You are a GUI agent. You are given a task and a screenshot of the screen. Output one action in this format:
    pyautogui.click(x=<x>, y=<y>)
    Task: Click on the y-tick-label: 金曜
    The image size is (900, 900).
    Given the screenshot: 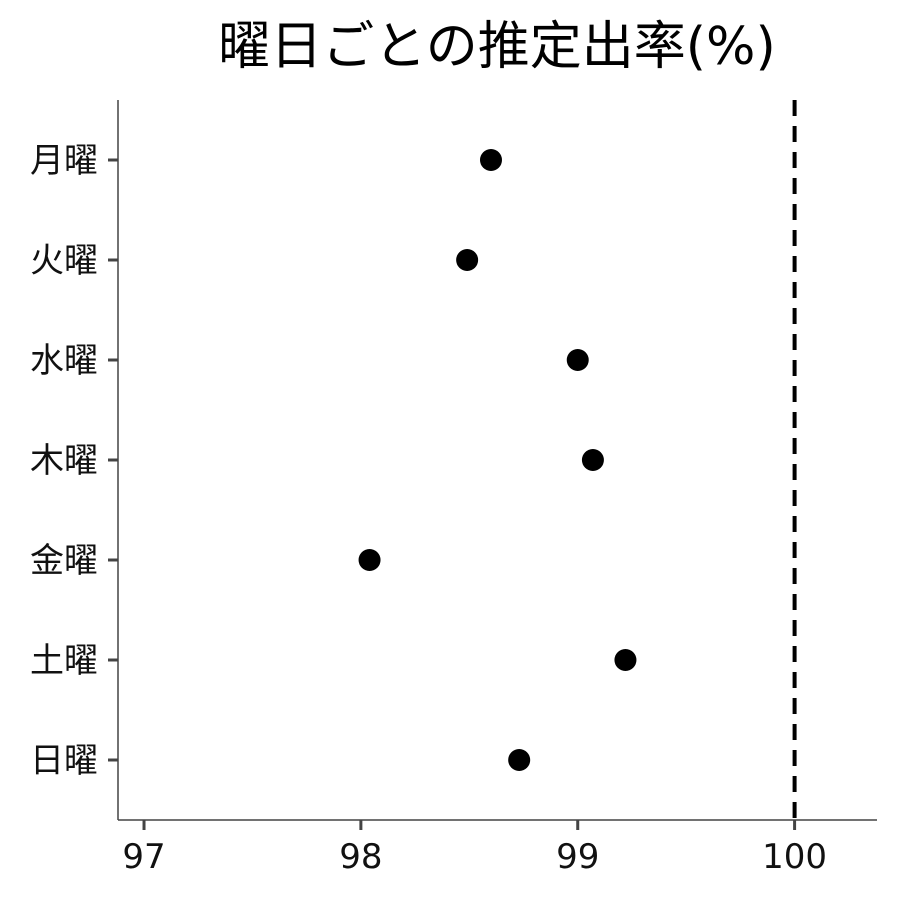 What is the action you would take?
    pyautogui.click(x=64, y=561)
    